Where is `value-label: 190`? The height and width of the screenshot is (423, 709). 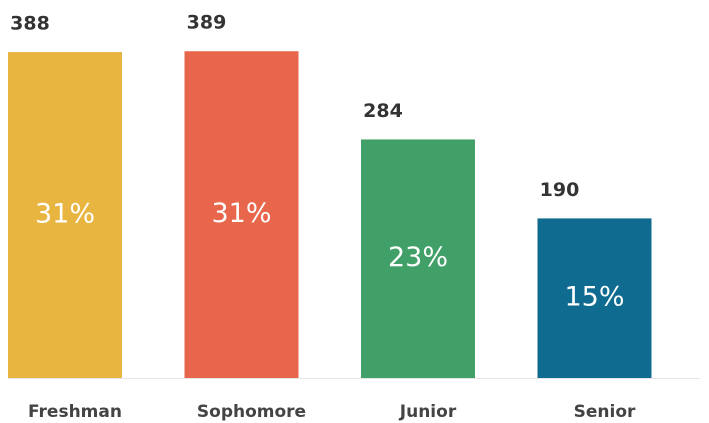 value-label: 190 is located at coordinates (560, 190).